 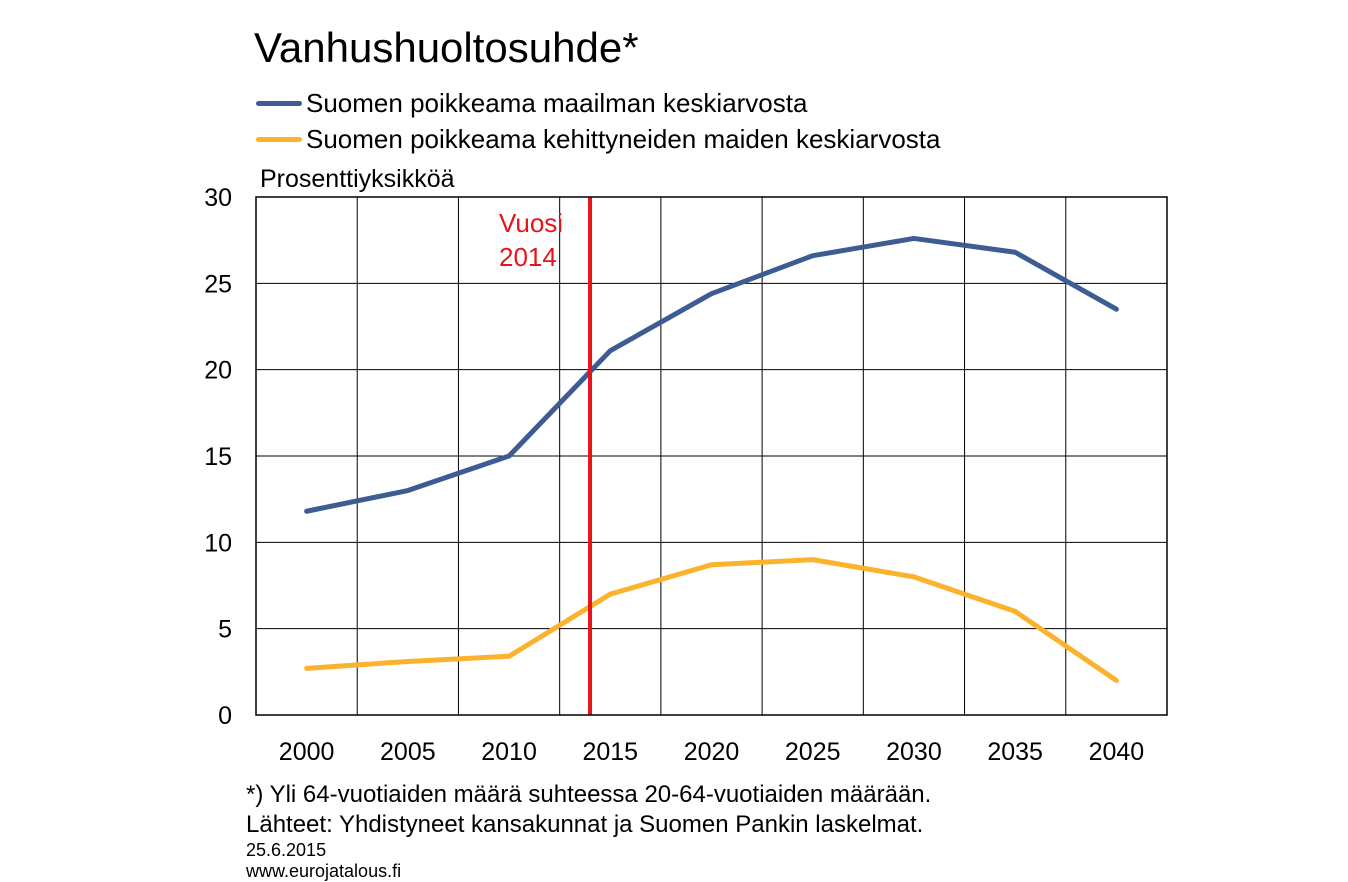 I want to click on x-tick-label-2040: 2040, so click(x=1117, y=752).